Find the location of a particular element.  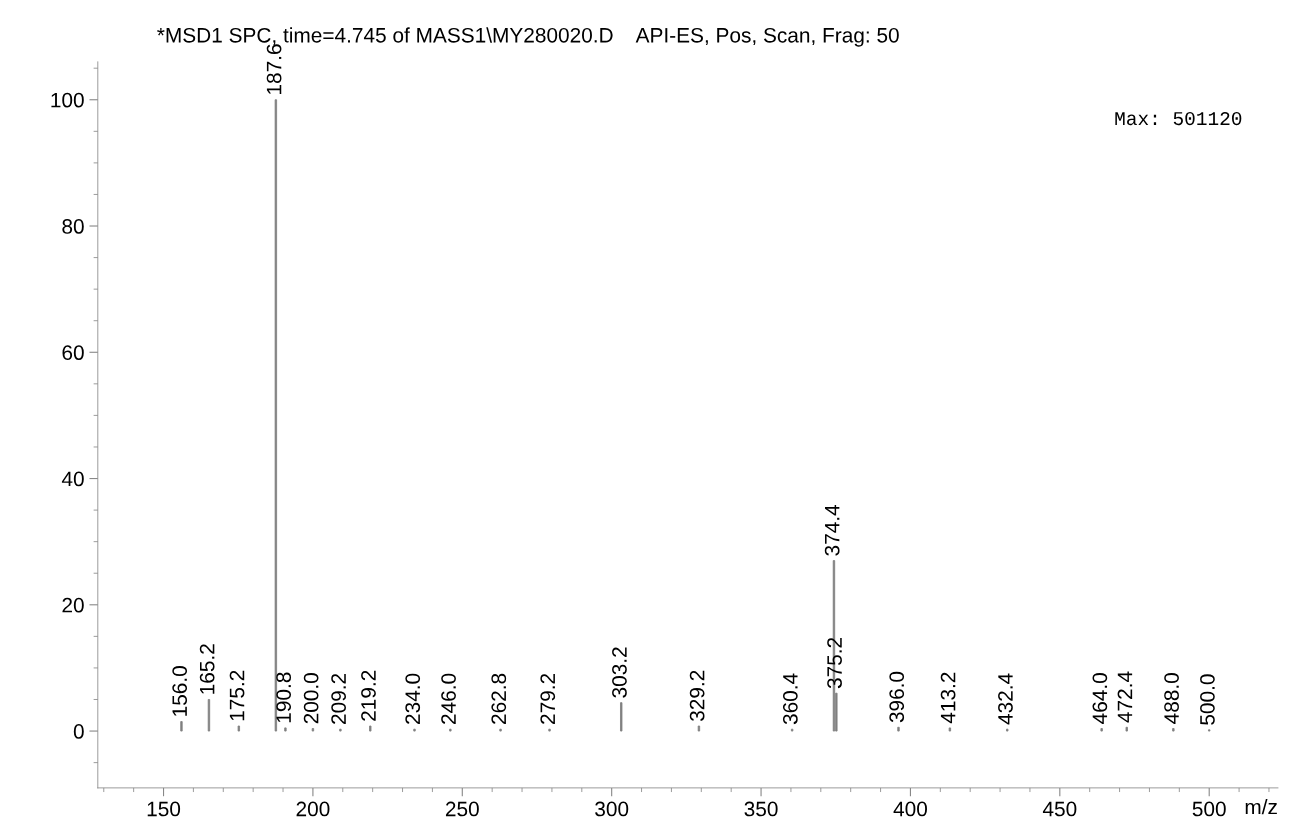

annotation: 329.2 is located at coordinates (697, 696).